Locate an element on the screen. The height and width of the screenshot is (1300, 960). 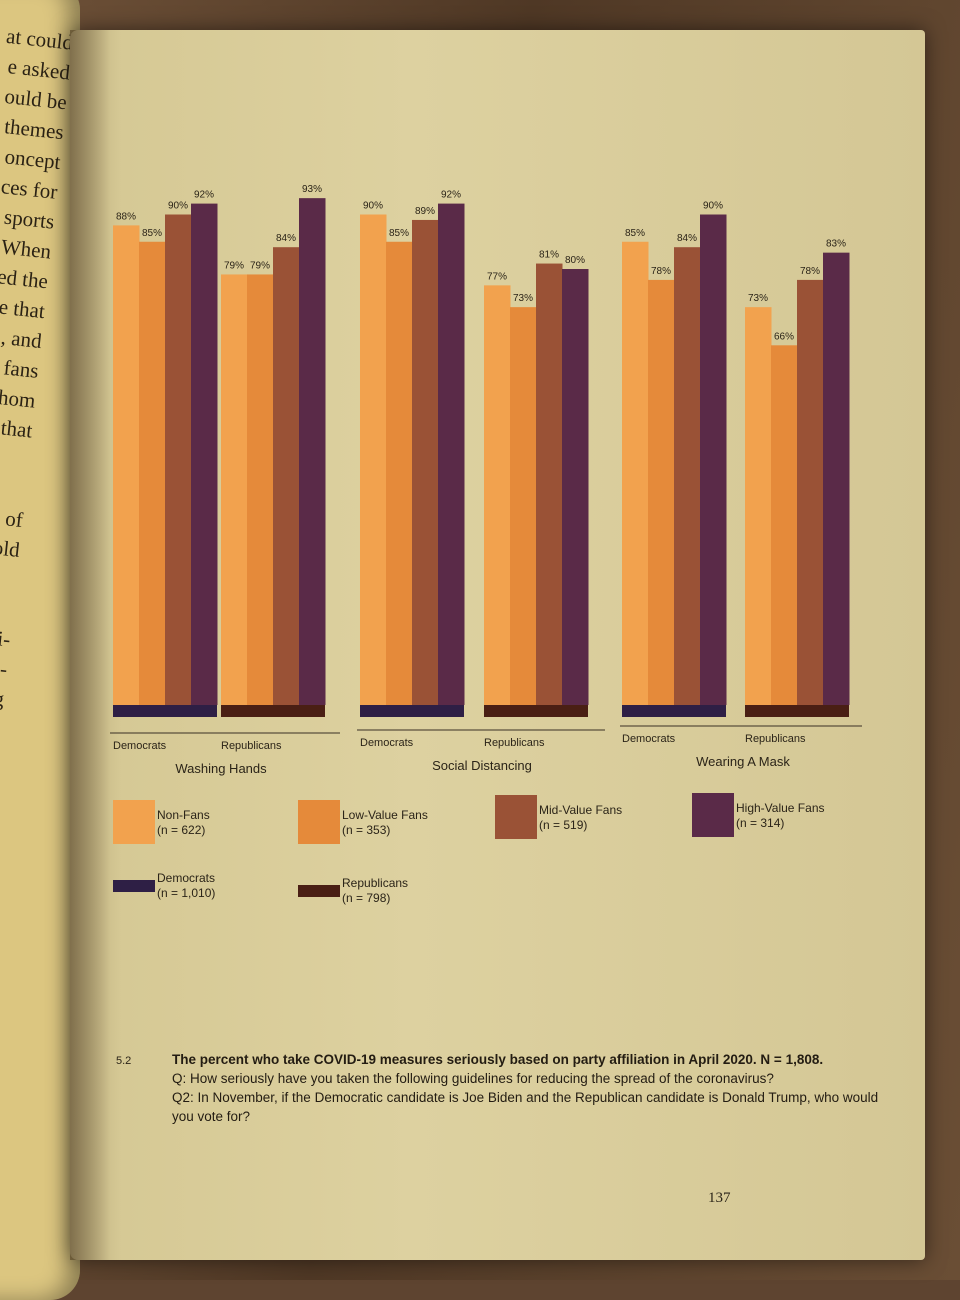
data-label: 77% is located at coordinates (497, 276).